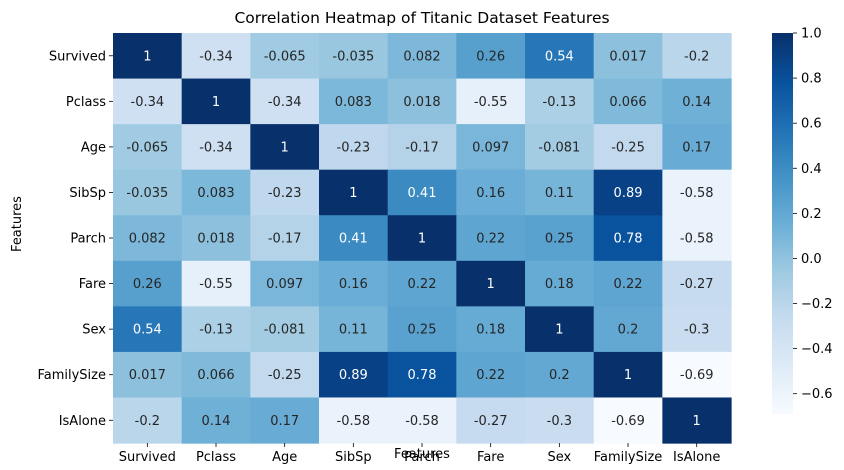  Describe the element at coordinates (811, 34) in the screenshot. I see `colorbar-tick-label: 1.0` at that location.